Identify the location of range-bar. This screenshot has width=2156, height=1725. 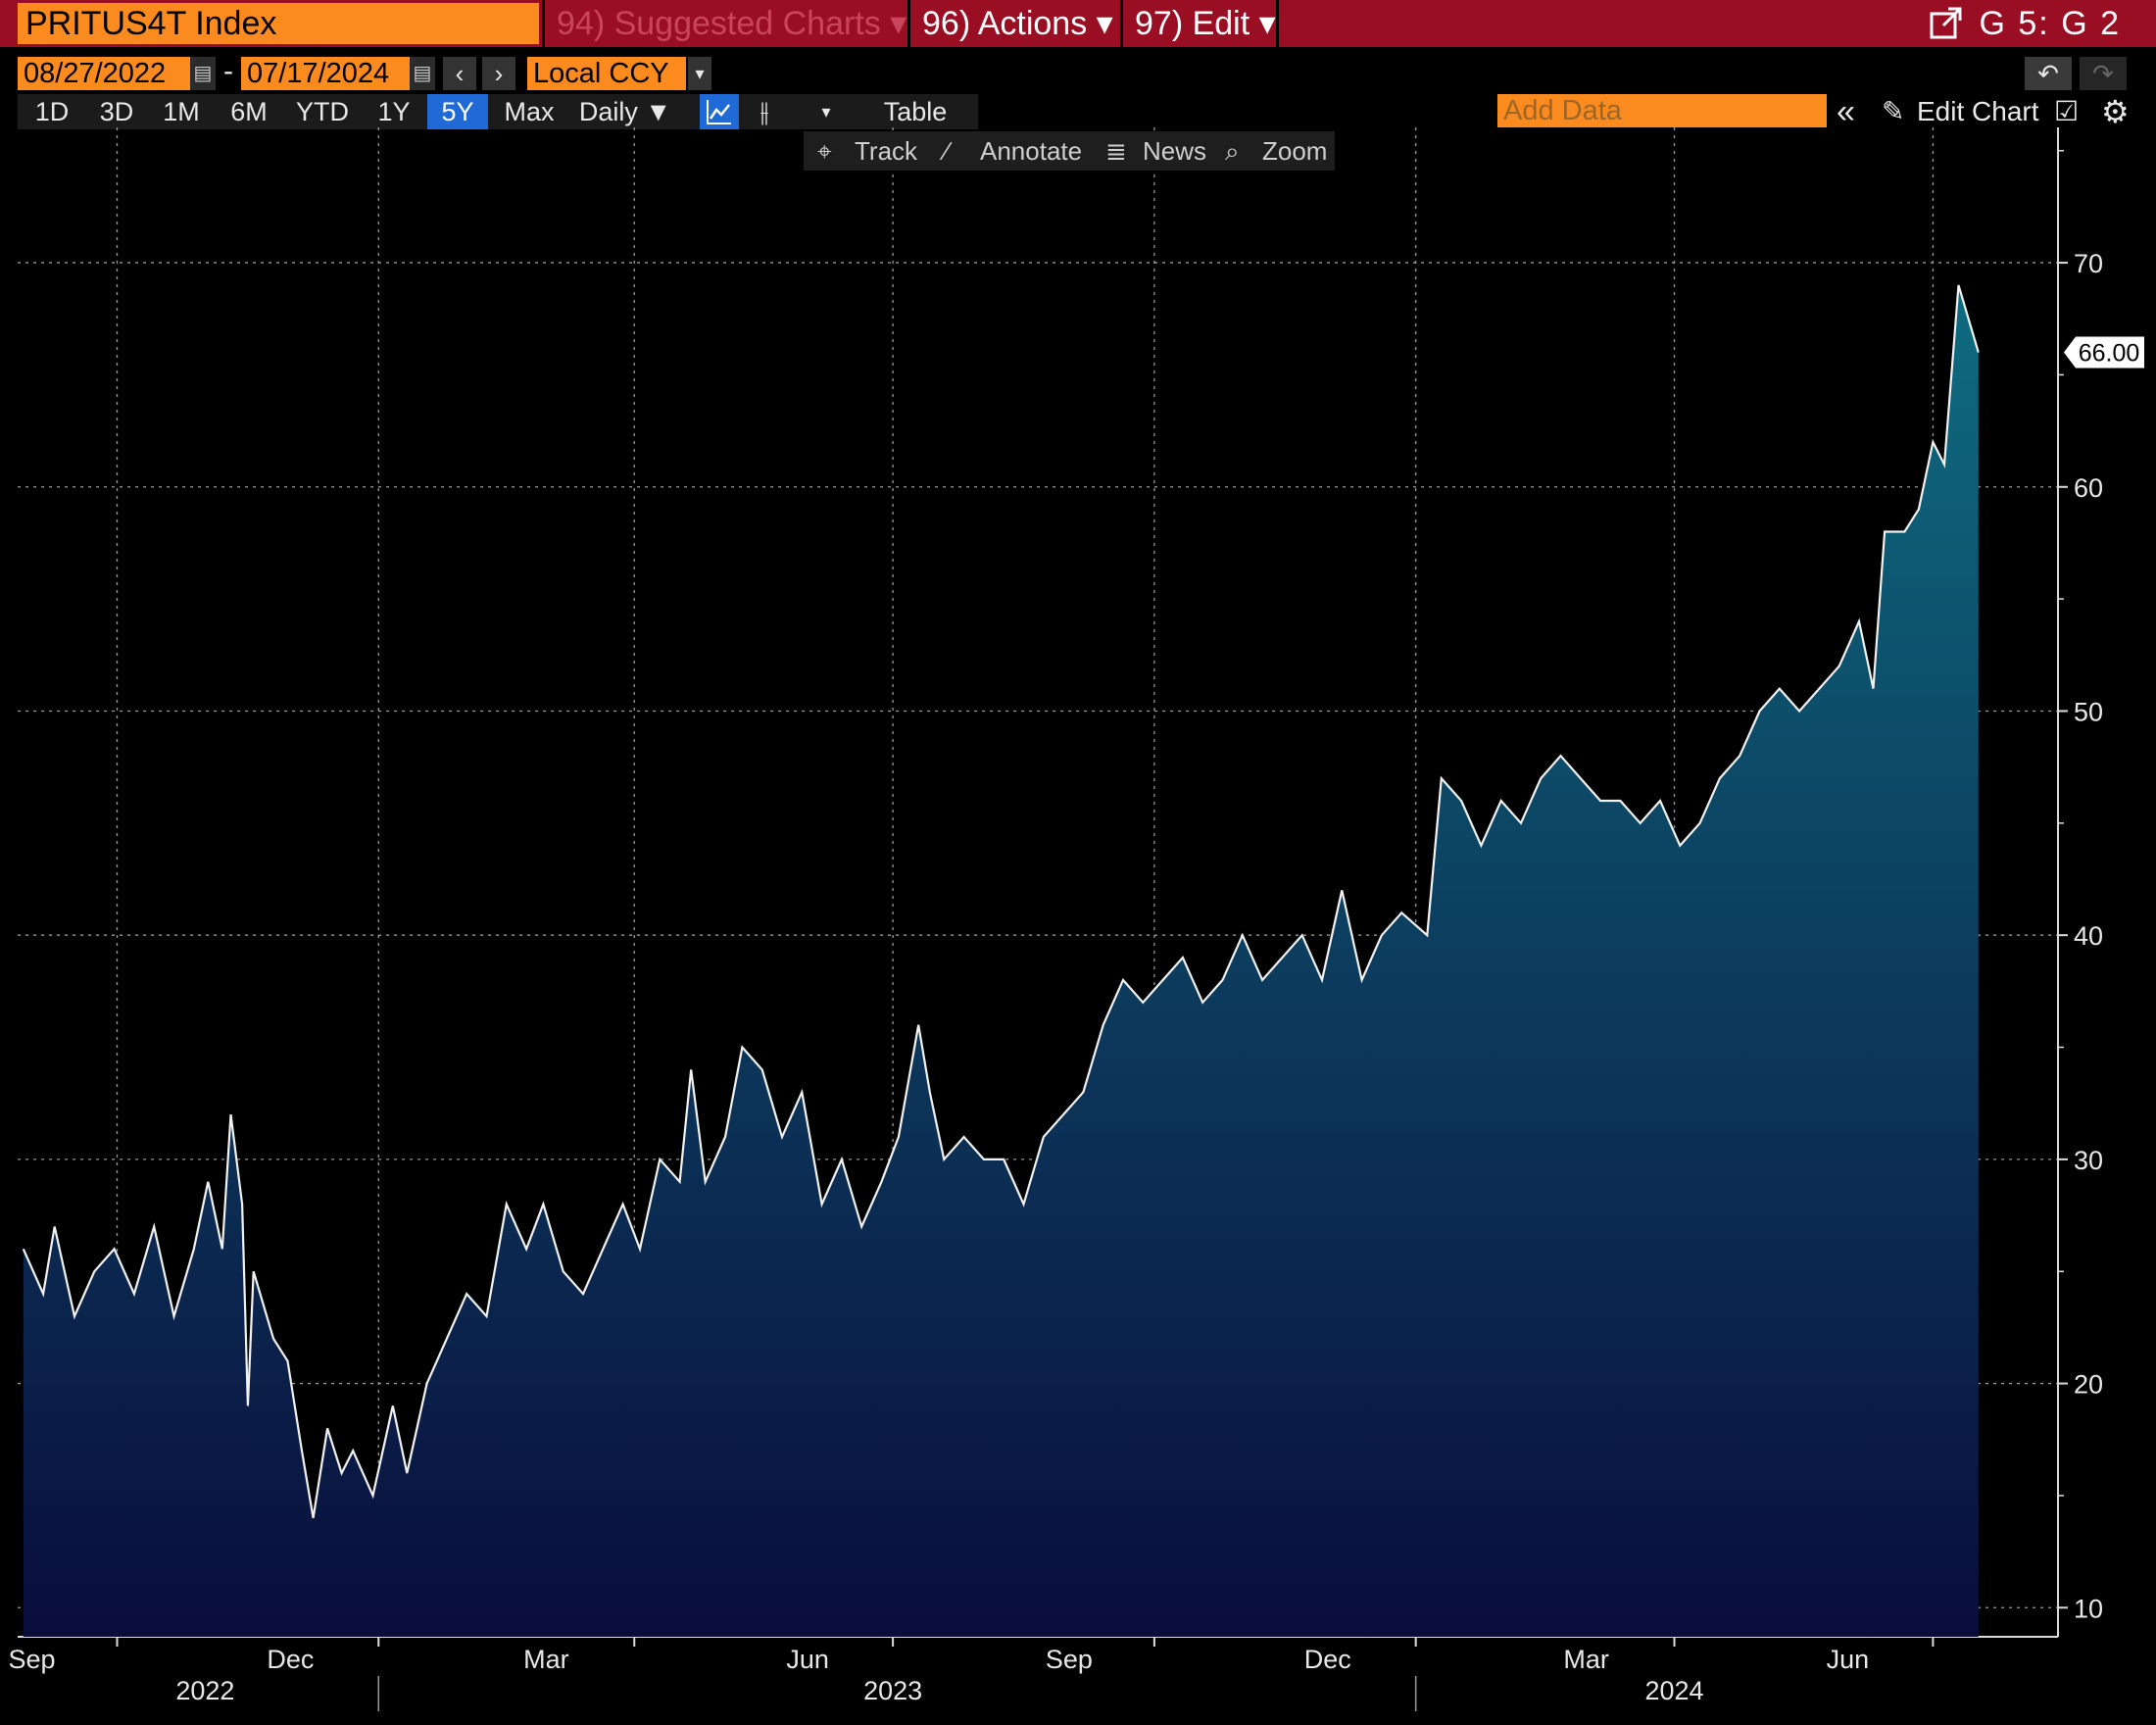
(498, 111).